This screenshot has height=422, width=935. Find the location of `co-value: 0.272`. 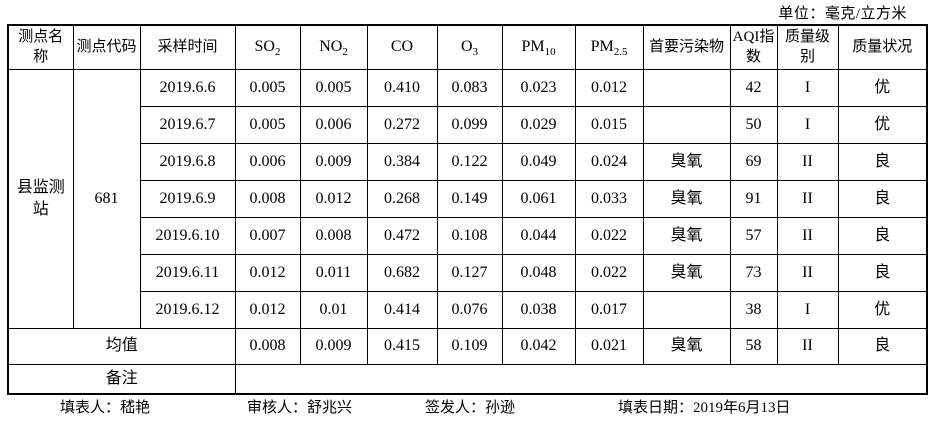

co-value: 0.272 is located at coordinates (402, 124).